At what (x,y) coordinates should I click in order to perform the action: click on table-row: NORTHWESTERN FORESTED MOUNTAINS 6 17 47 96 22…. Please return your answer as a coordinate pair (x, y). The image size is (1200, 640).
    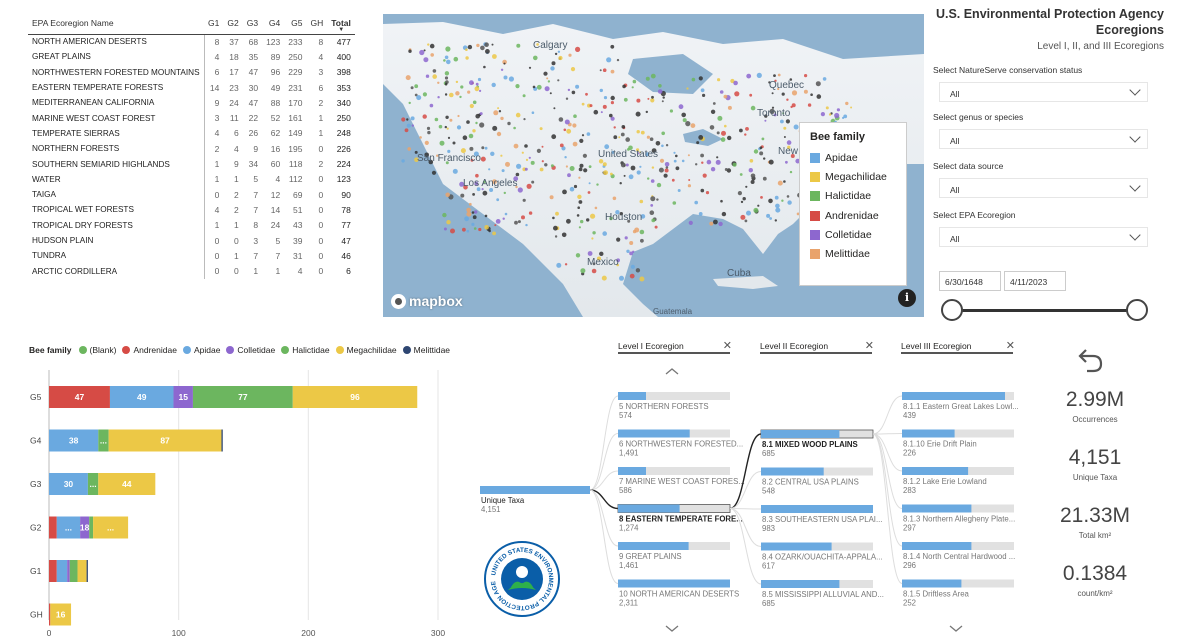
    Looking at the image, I should click on (191, 72).